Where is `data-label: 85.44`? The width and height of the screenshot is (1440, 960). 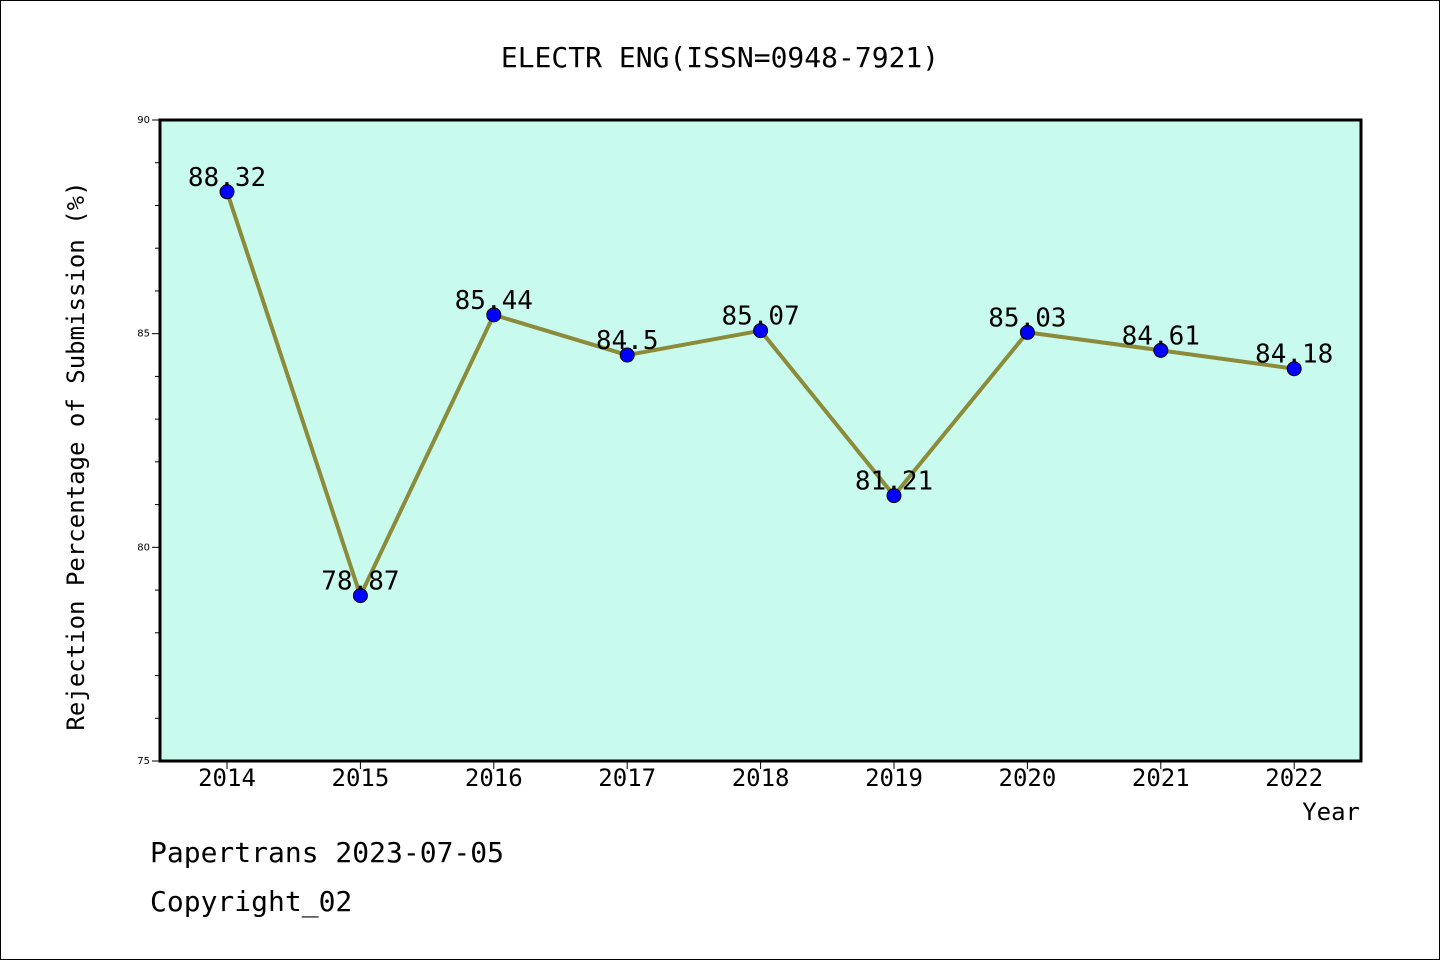 data-label: 85.44 is located at coordinates (494, 301).